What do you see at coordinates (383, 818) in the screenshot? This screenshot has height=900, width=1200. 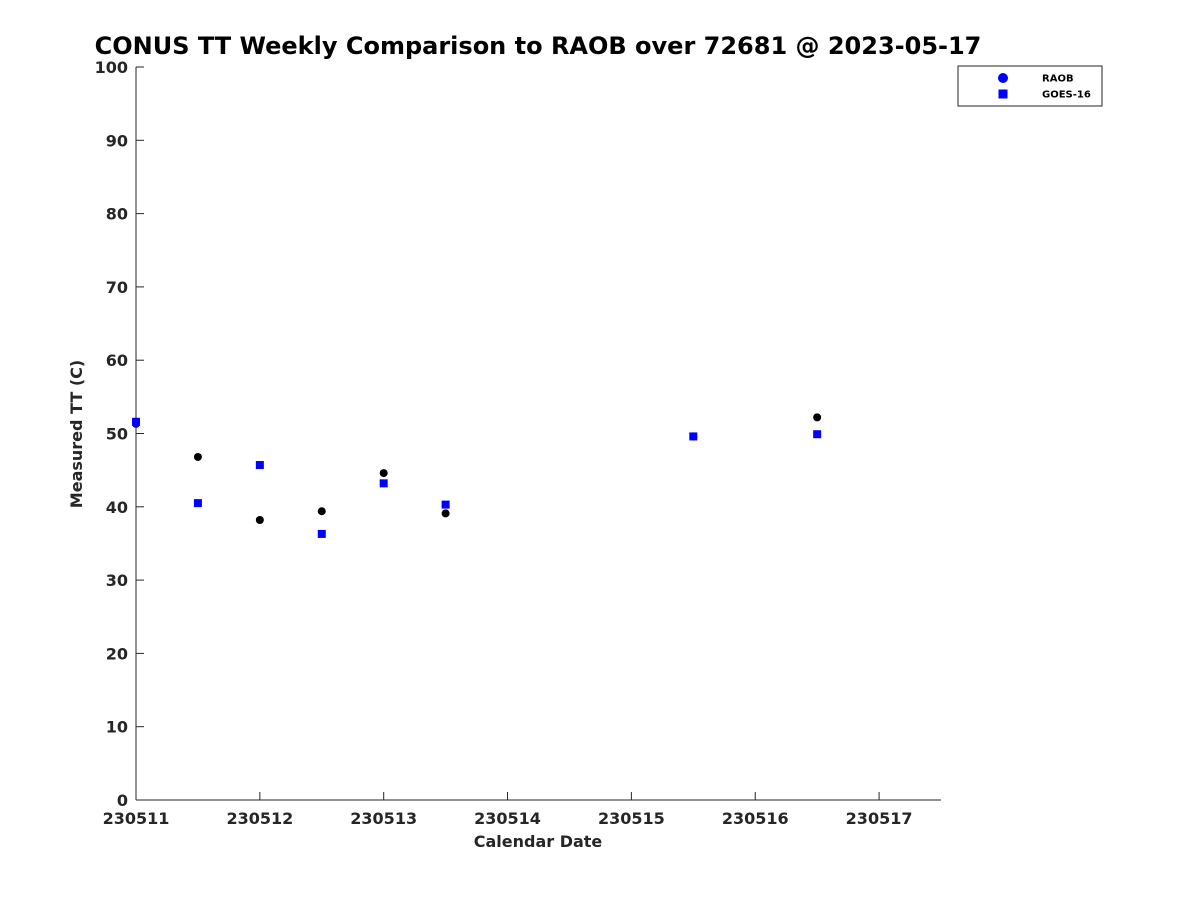 I see `x-tick-label: 230513` at bounding box center [383, 818].